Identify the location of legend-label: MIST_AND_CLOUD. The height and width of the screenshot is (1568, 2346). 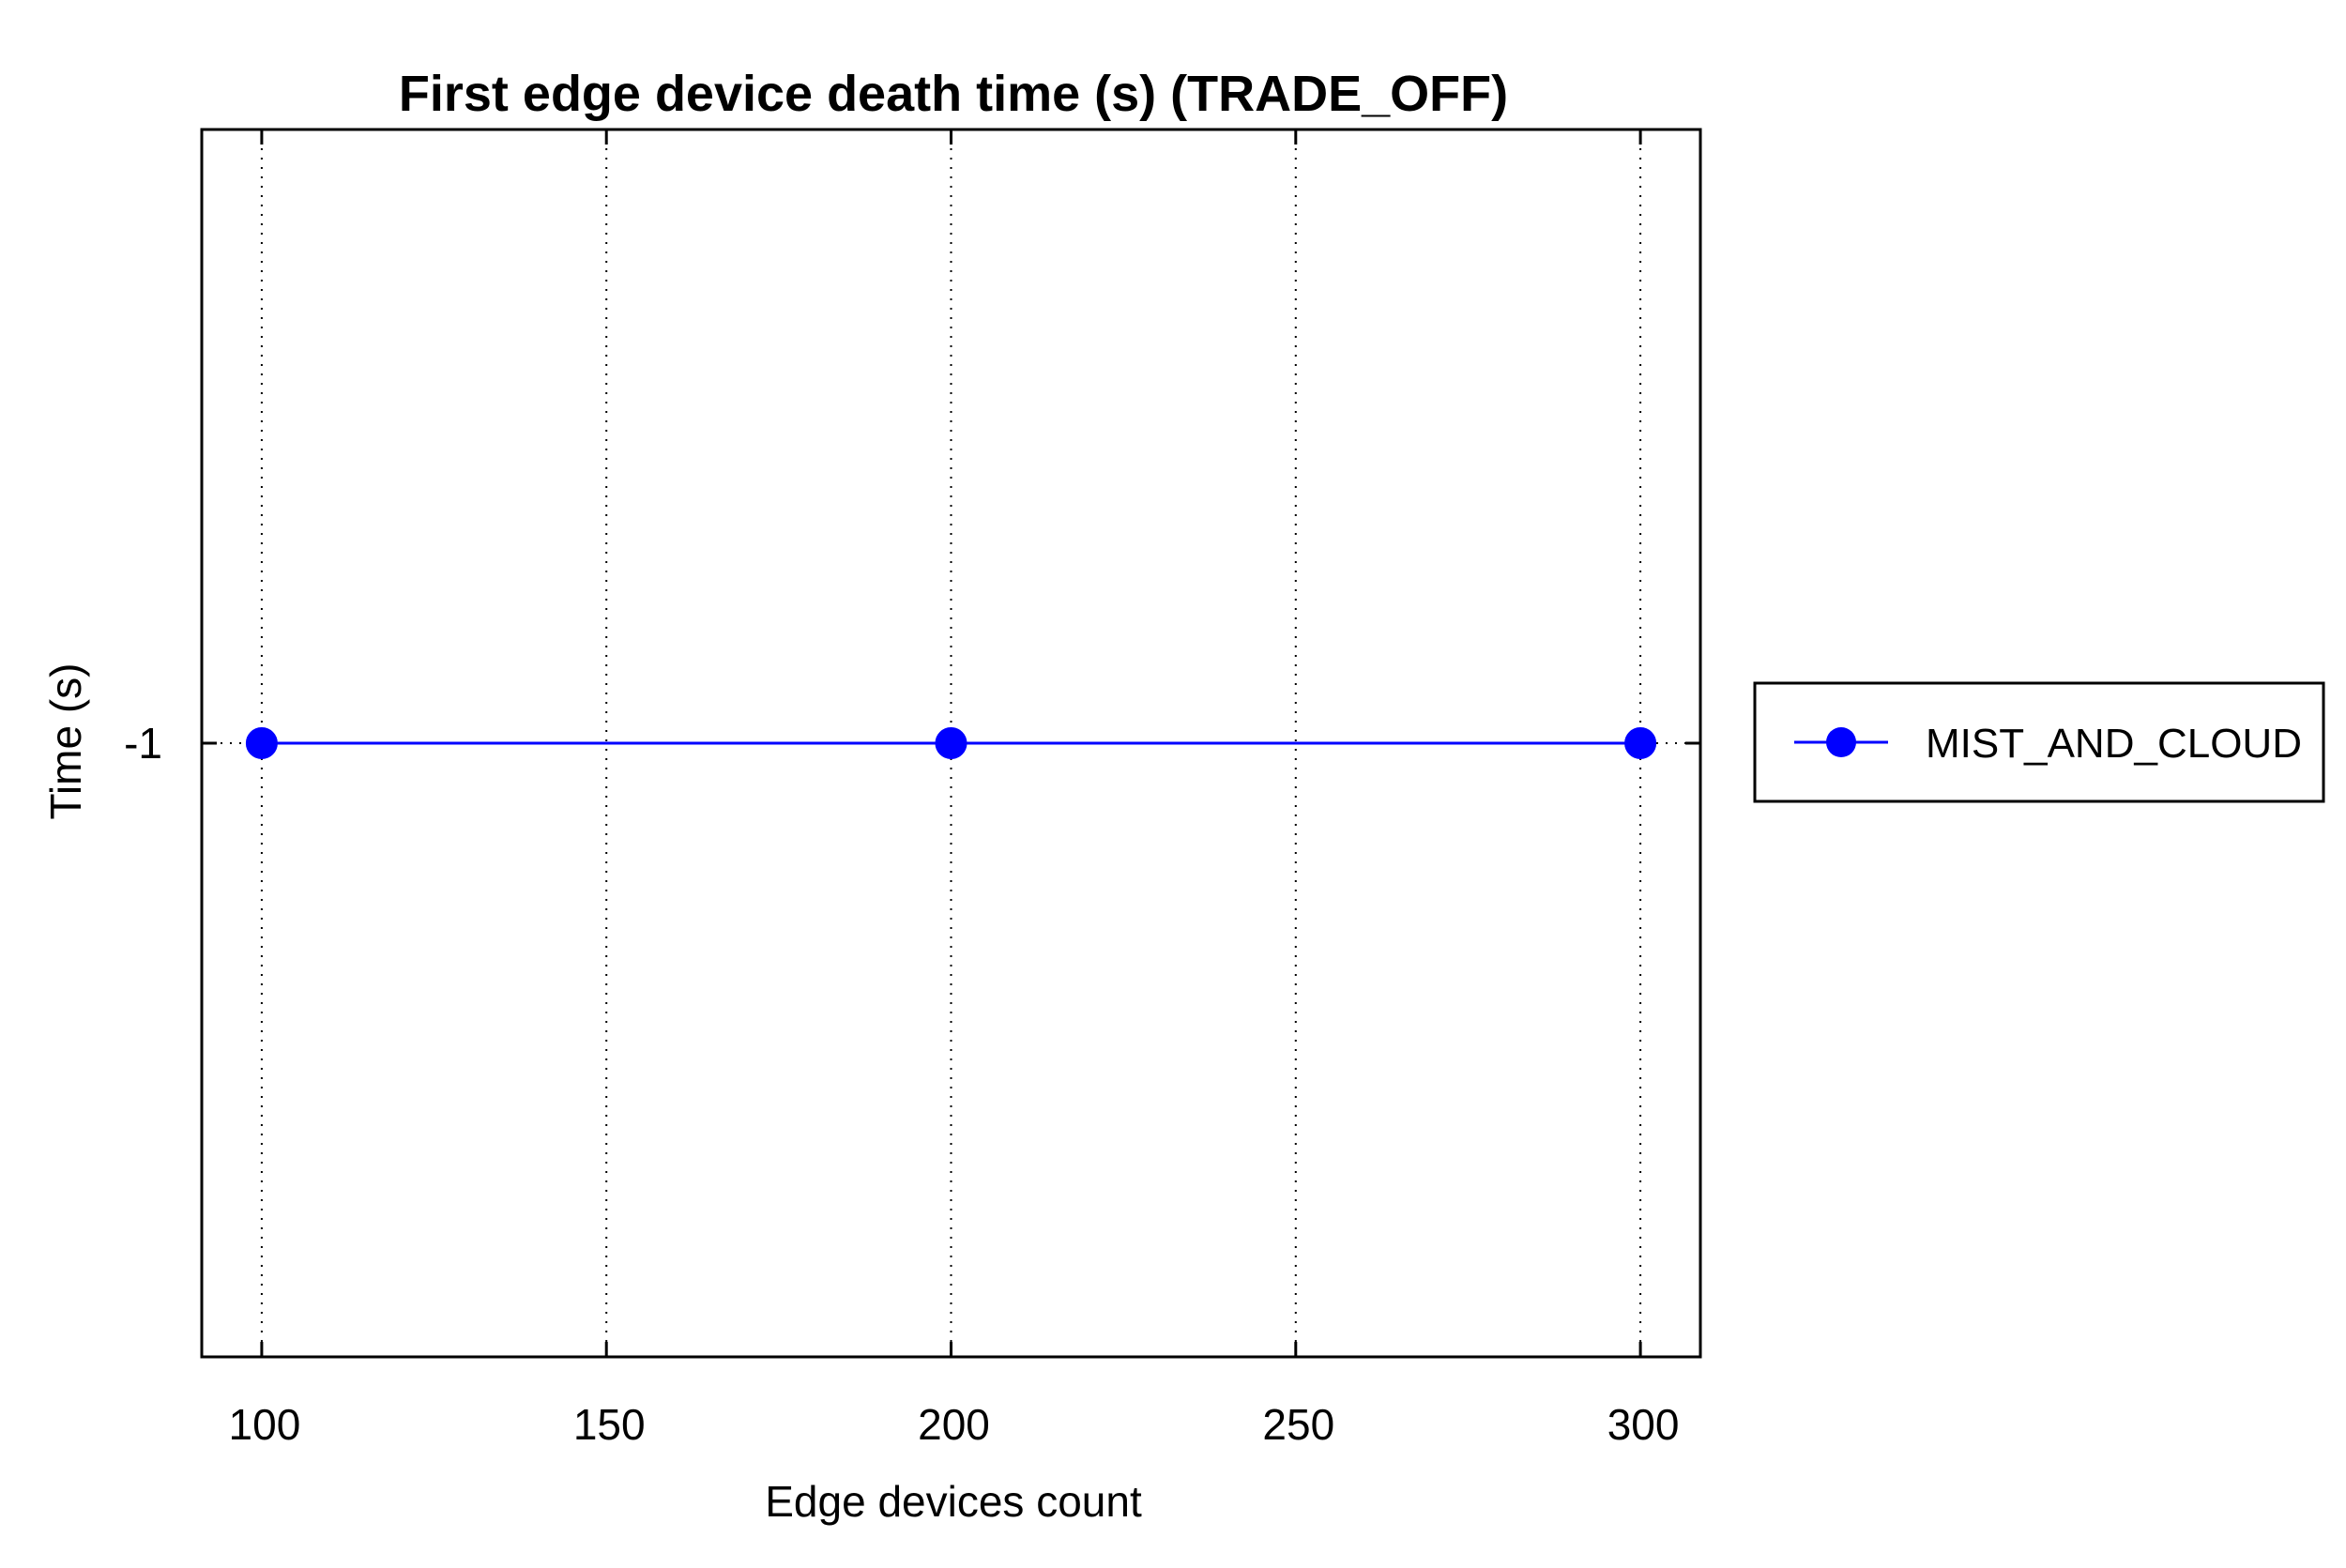
(2114, 744).